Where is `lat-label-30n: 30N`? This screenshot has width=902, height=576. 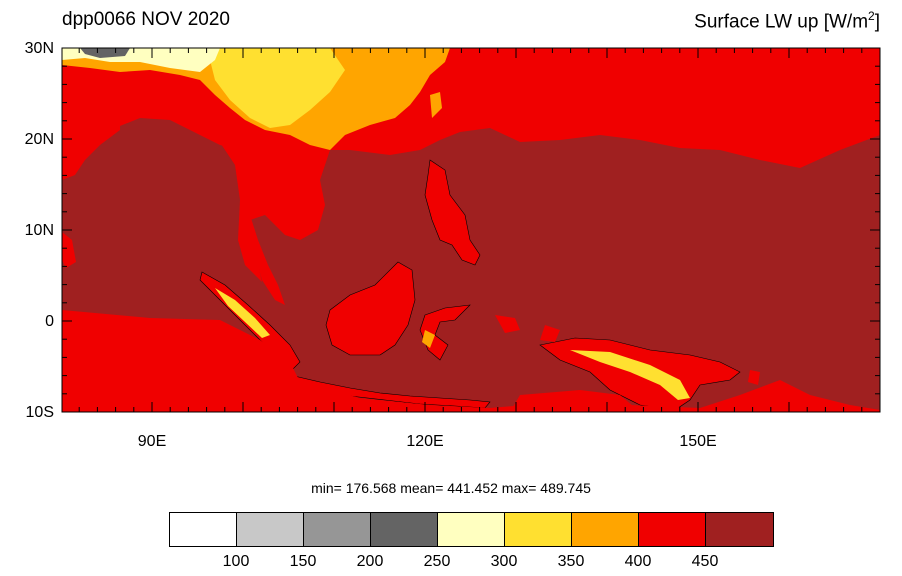
lat-label-30n: 30N is located at coordinates (39, 48).